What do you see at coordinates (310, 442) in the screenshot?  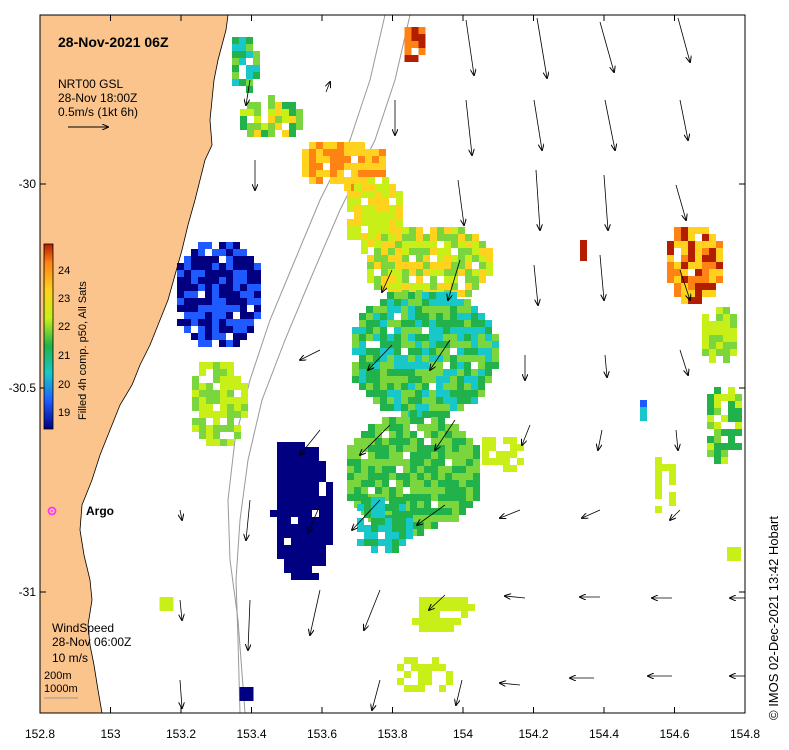 I see `current-arrow` at bounding box center [310, 442].